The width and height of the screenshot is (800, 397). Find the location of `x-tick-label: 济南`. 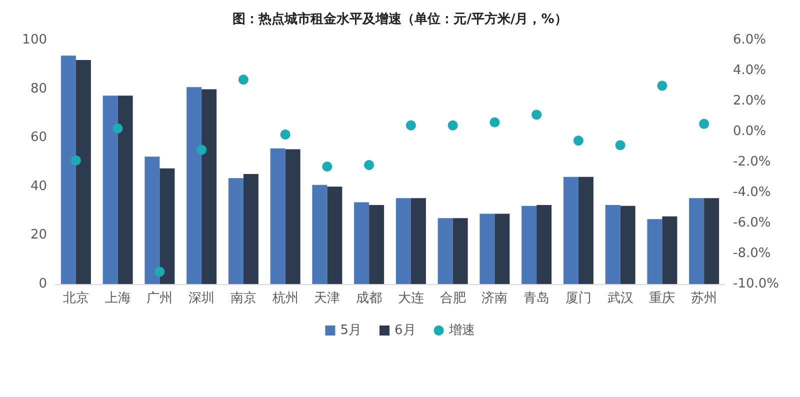

x-tick-label: 济南 is located at coordinates (495, 298).